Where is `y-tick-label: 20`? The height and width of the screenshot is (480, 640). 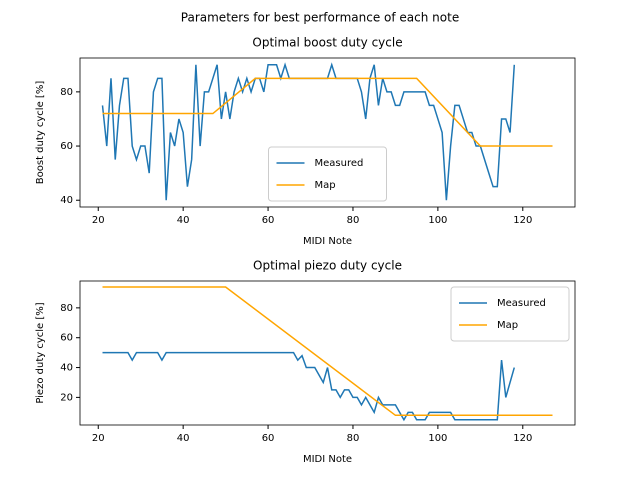 y-tick-label: 20 is located at coordinates (66, 397).